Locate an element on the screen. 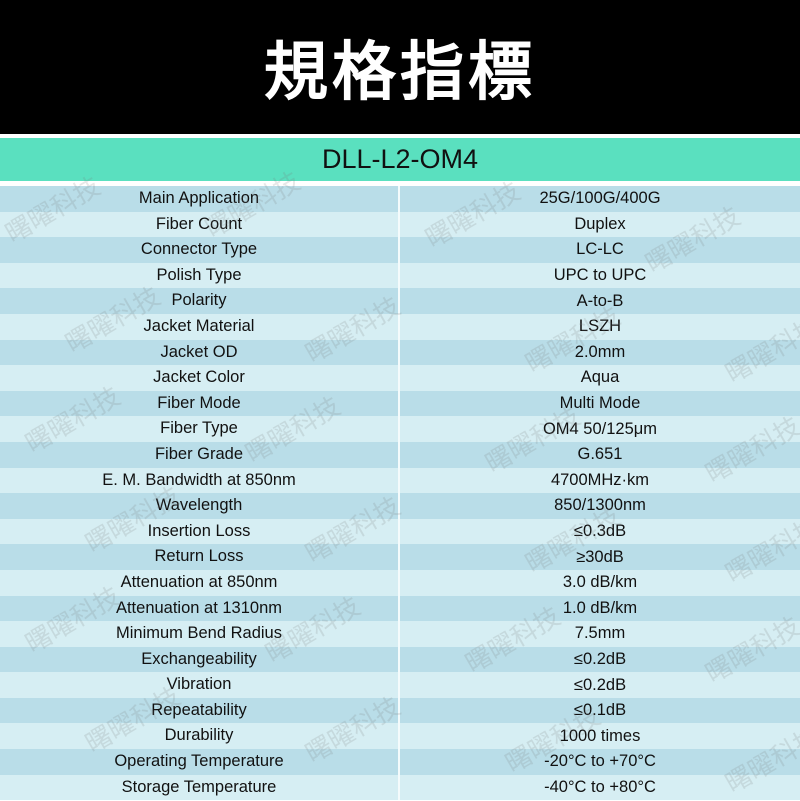  spec-row: Durability 1000 times is located at coordinates (400, 736).